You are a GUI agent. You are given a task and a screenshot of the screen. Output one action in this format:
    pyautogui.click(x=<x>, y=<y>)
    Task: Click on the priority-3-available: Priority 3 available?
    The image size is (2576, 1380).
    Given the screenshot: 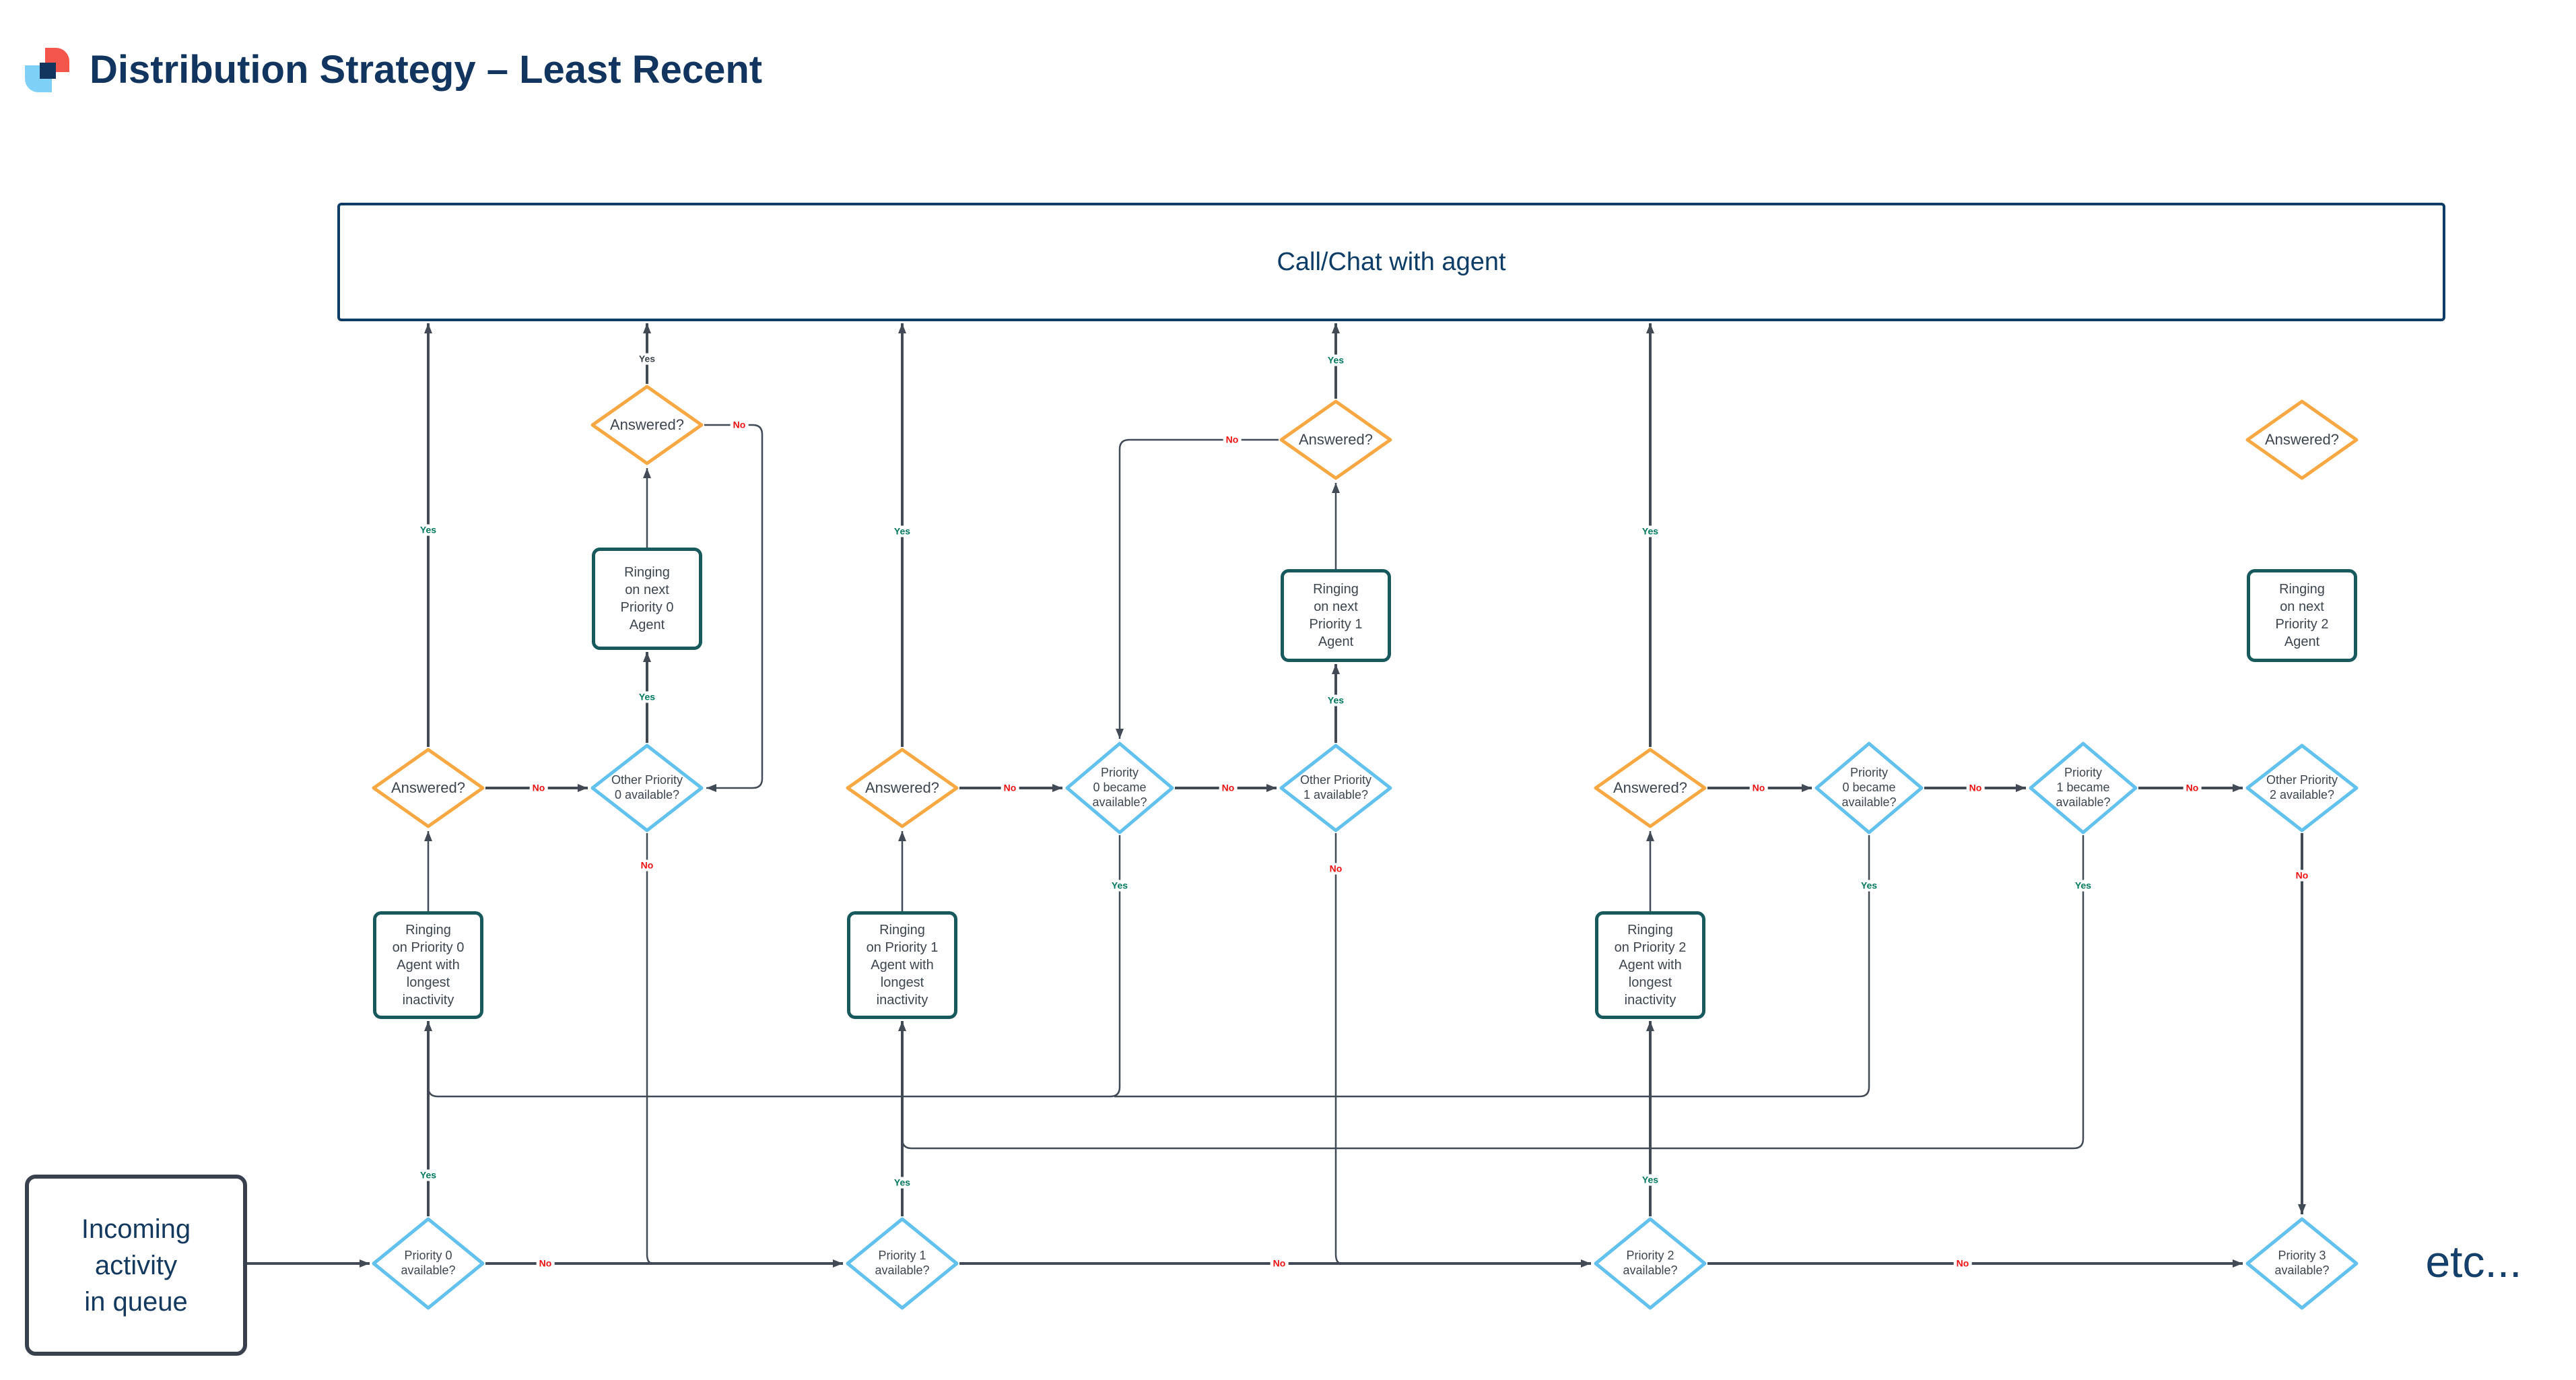 What is the action you would take?
    pyautogui.click(x=2302, y=1263)
    